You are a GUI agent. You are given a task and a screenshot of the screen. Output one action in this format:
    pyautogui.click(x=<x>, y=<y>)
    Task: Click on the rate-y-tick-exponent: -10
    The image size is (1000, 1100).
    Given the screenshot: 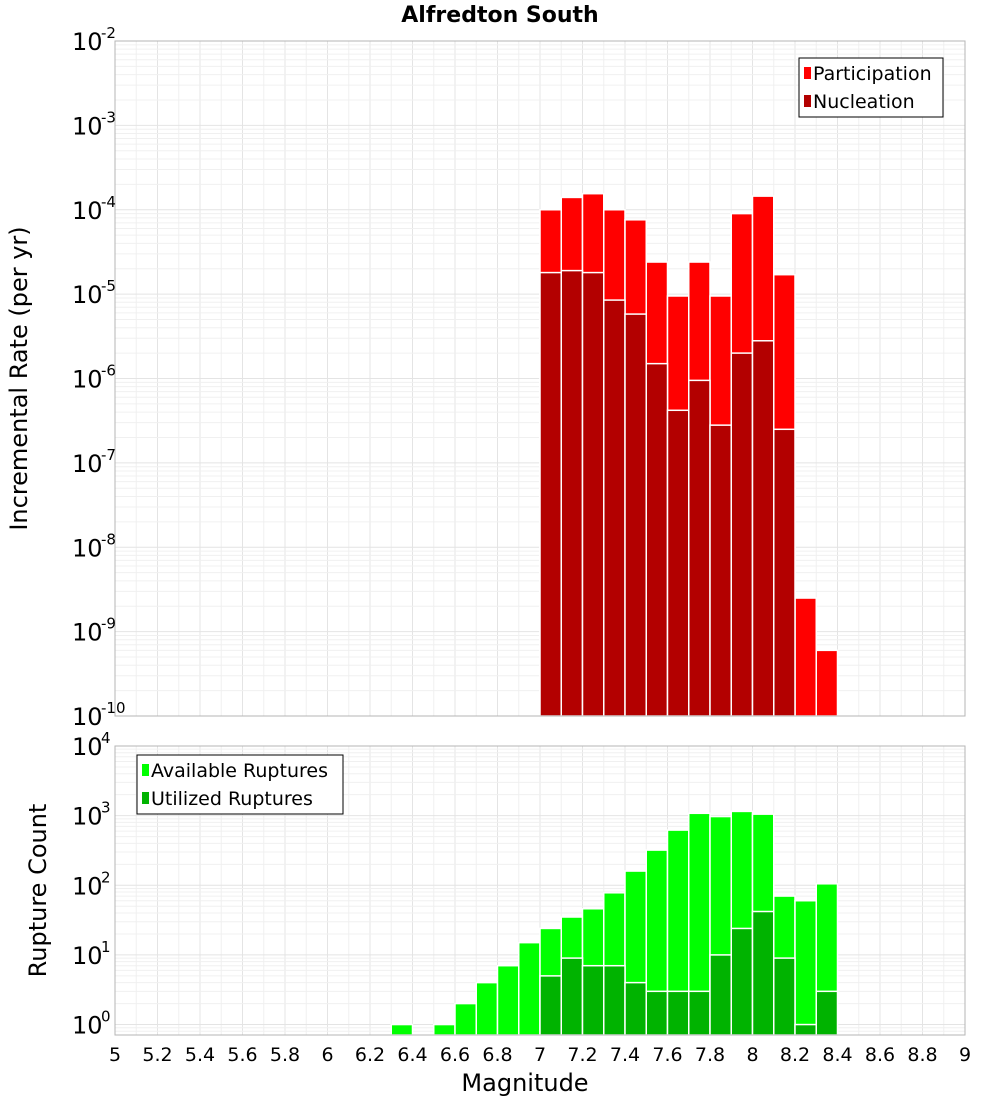 What is the action you would take?
    pyautogui.click(x=113, y=708)
    